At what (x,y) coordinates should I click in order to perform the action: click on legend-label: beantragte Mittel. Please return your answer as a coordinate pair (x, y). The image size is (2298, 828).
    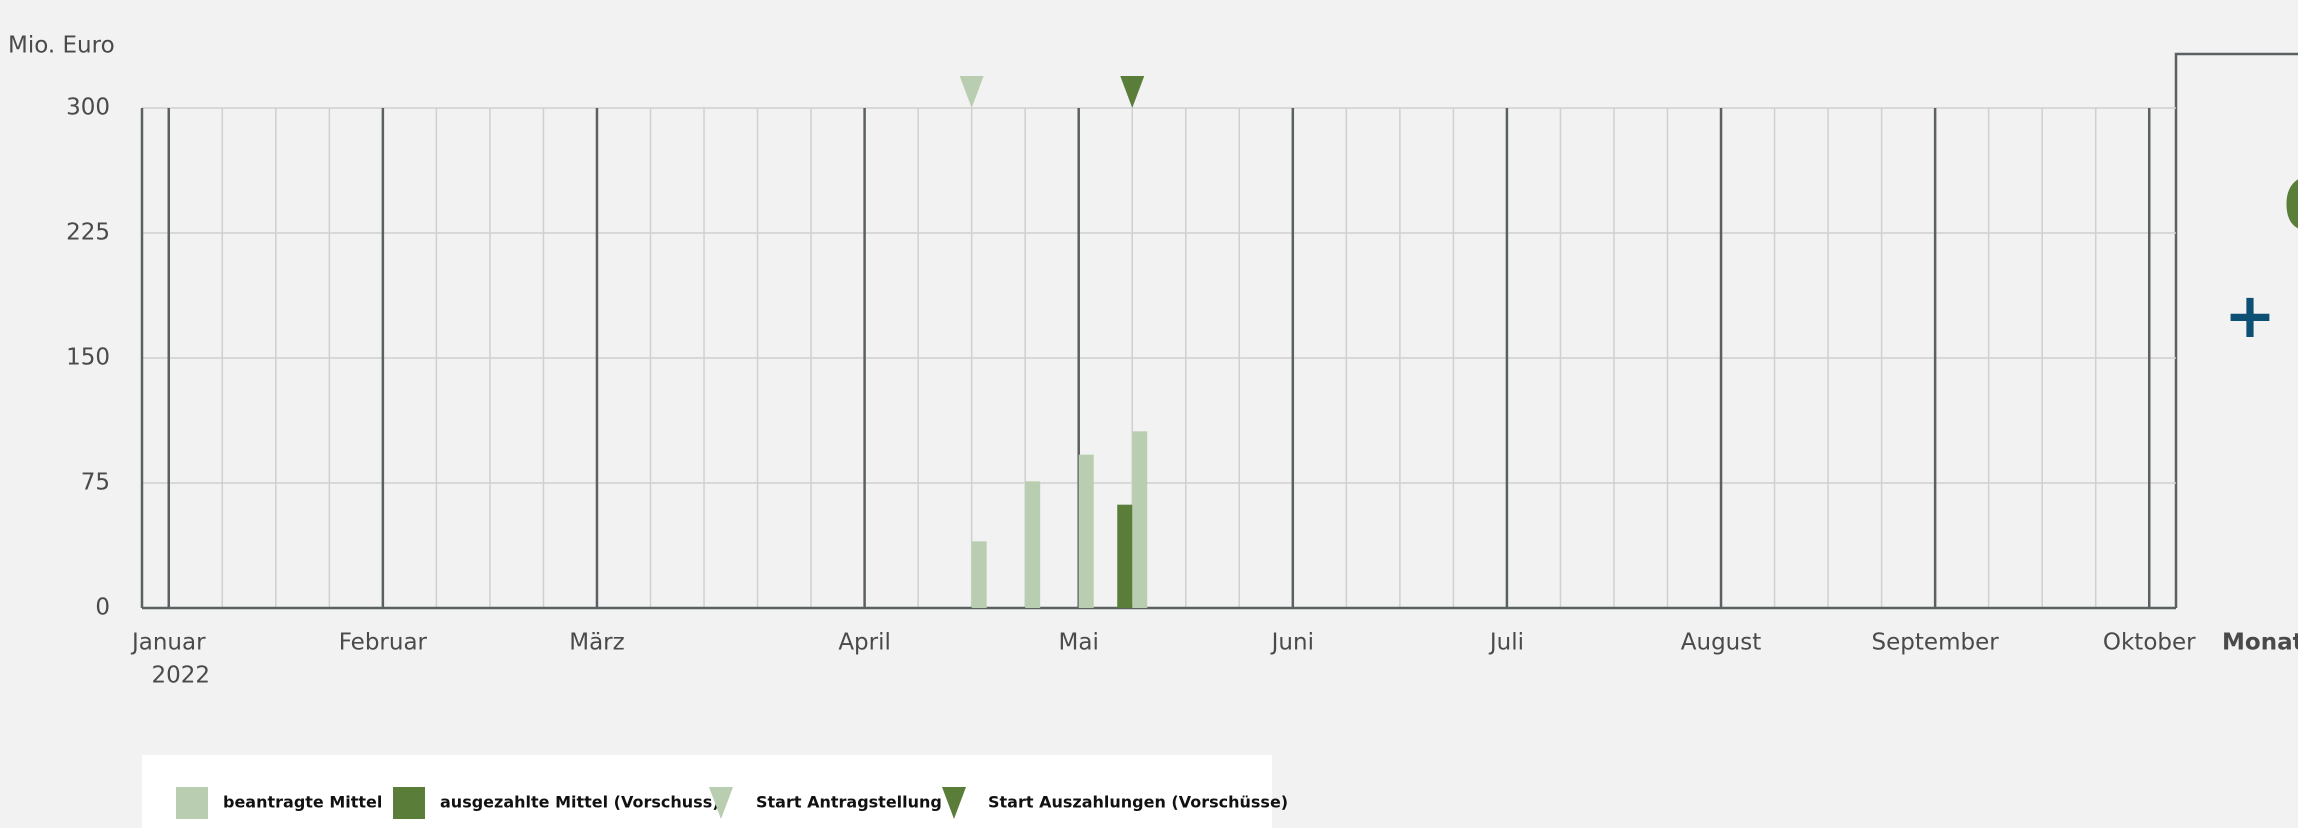
    Looking at the image, I should click on (302, 802).